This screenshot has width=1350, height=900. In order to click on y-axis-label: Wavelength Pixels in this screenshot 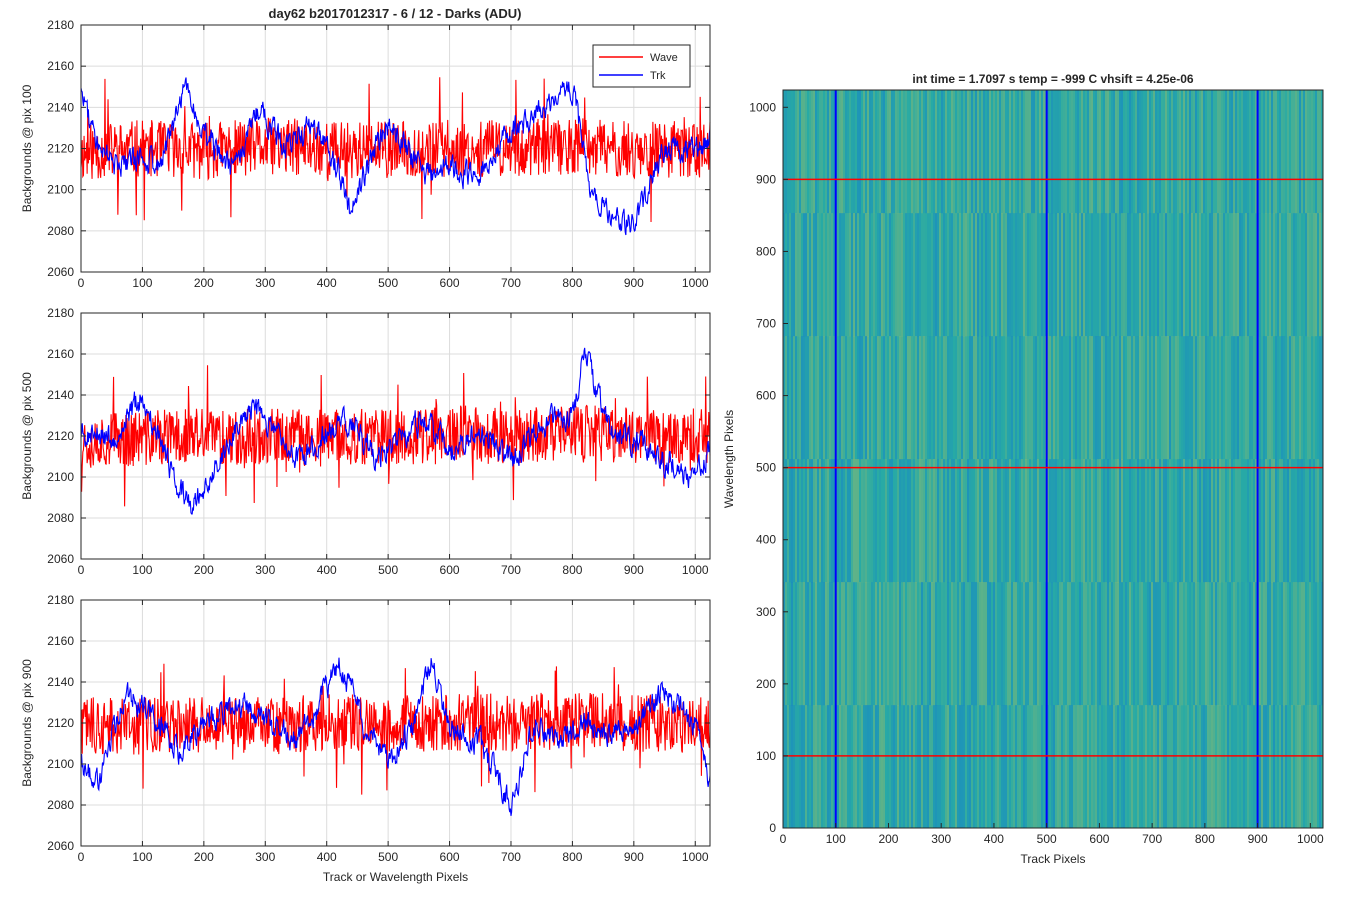, I will do `click(729, 459)`.